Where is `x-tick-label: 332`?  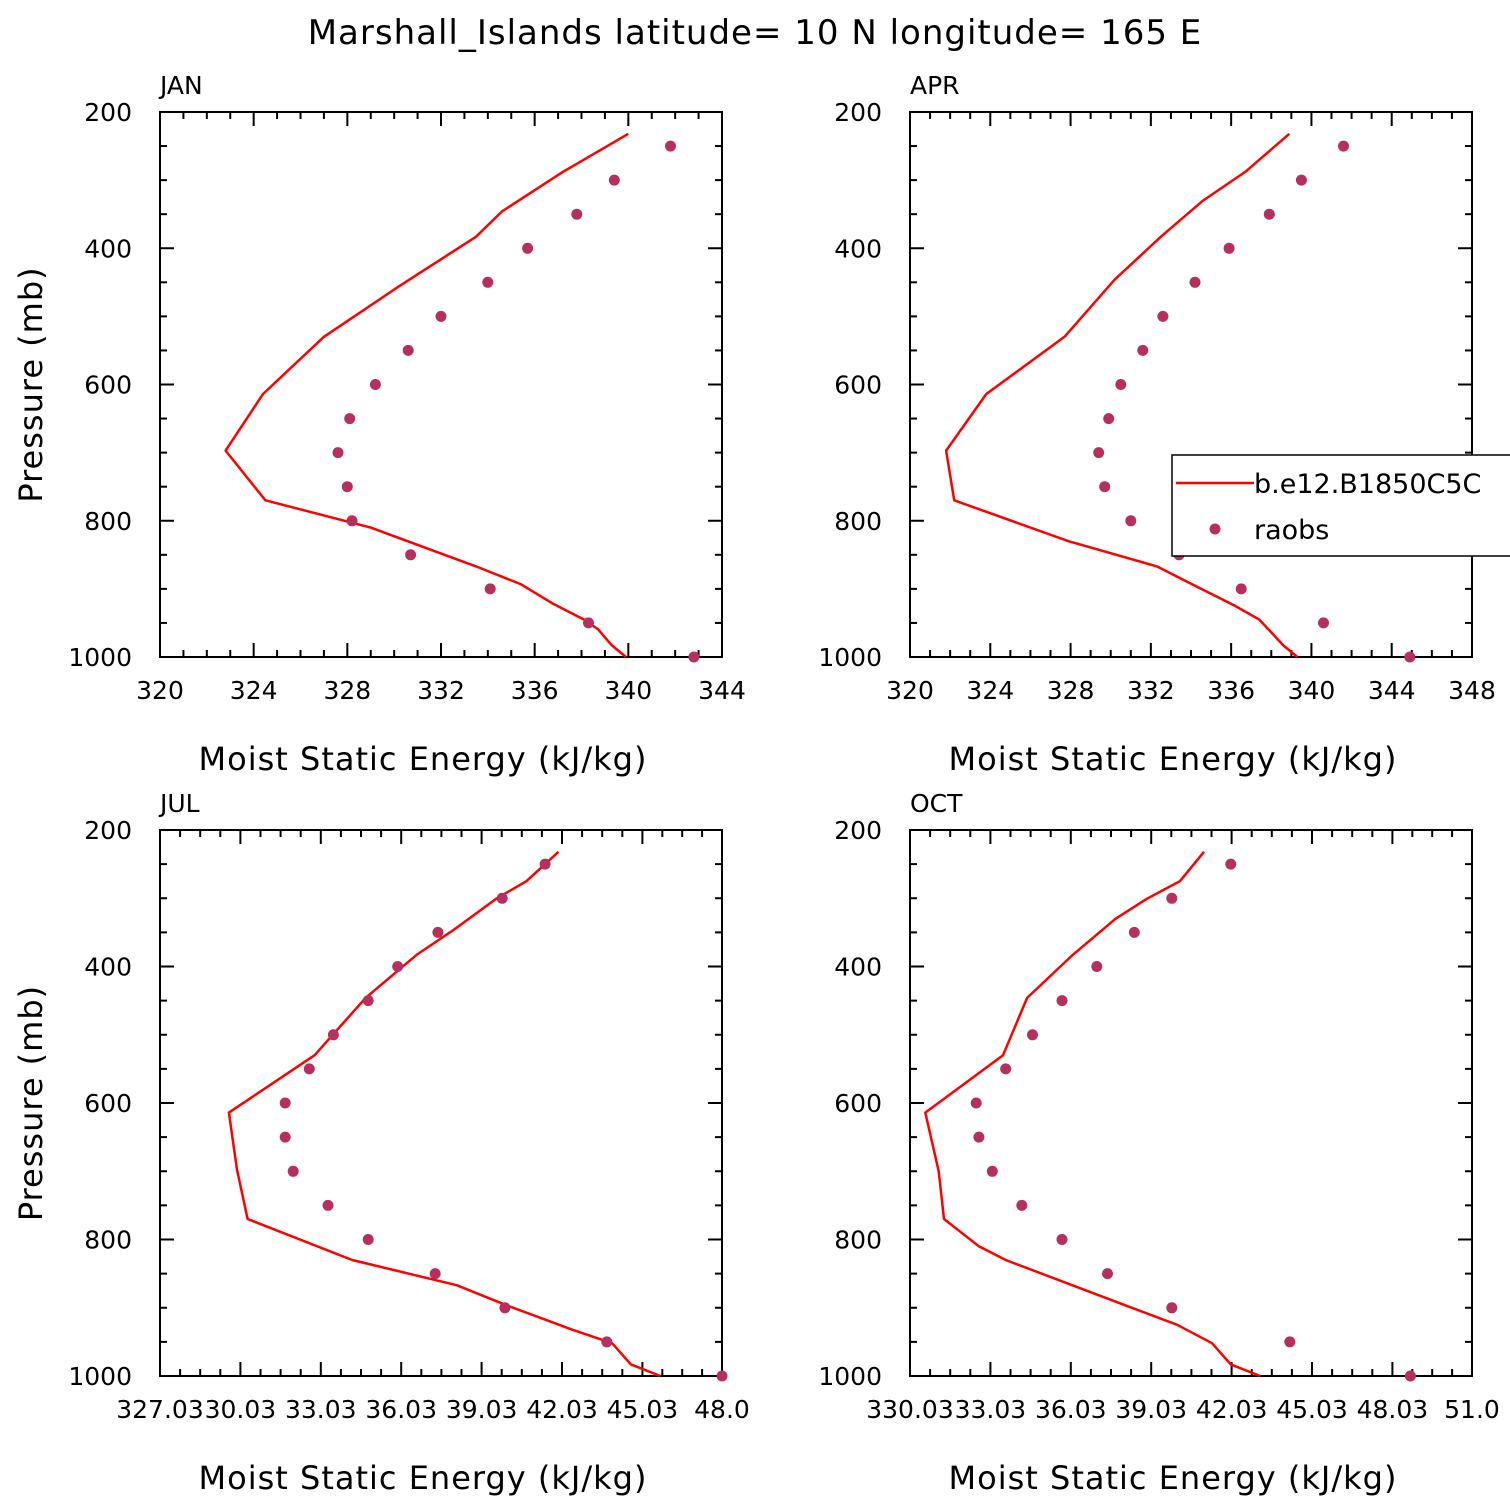 x-tick-label: 332 is located at coordinates (1151, 690).